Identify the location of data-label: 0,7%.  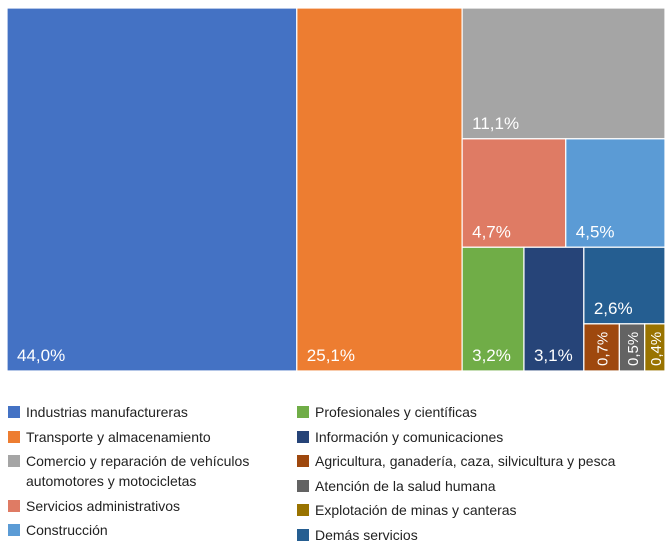
(603, 349).